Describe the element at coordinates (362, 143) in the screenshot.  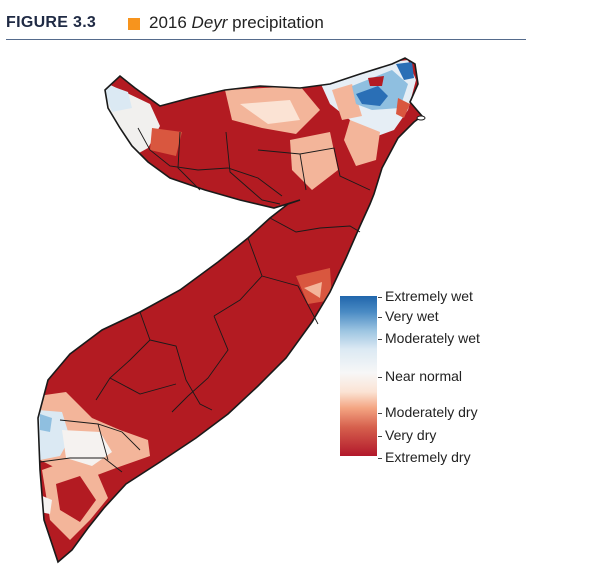
I see `moderately-dry-east` at that location.